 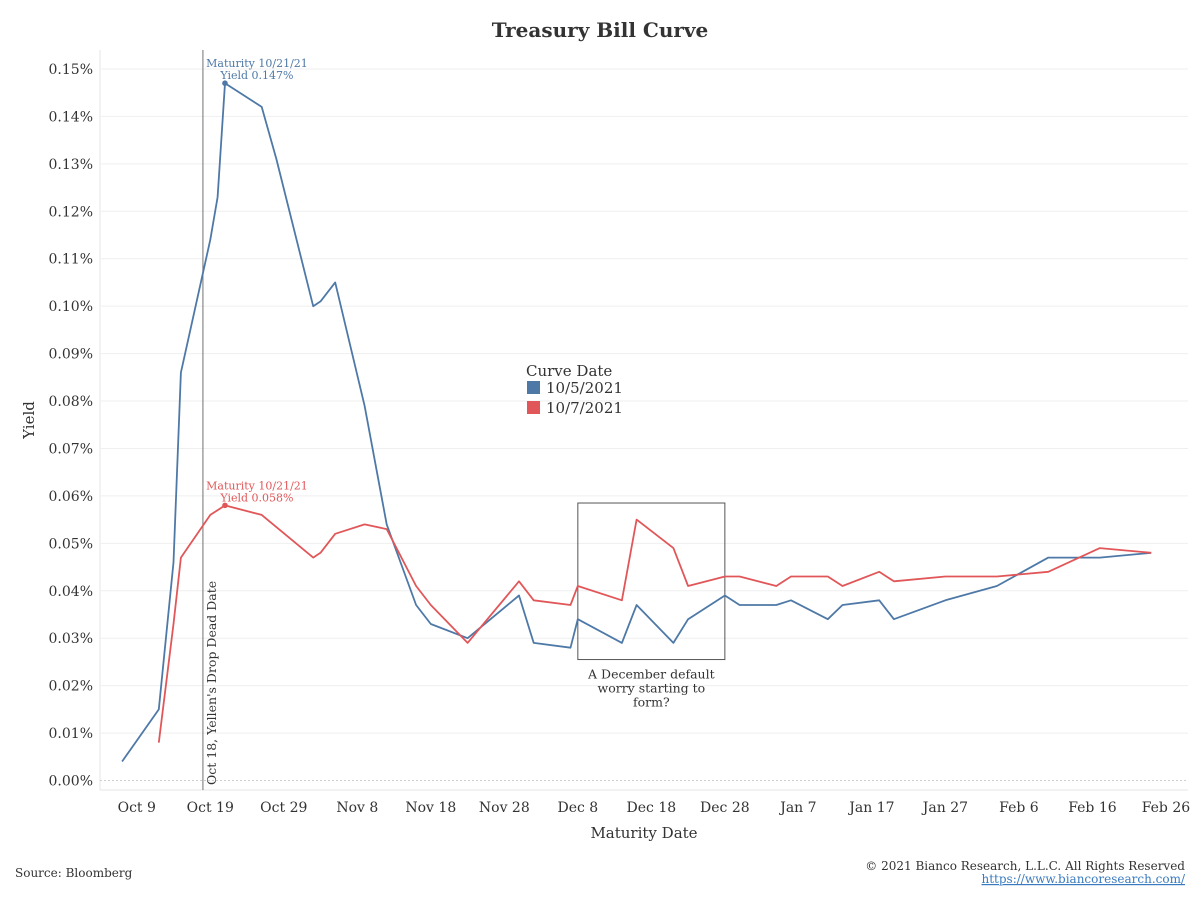 What do you see at coordinates (725, 808) in the screenshot?
I see `x-tick-label: Dec 28` at bounding box center [725, 808].